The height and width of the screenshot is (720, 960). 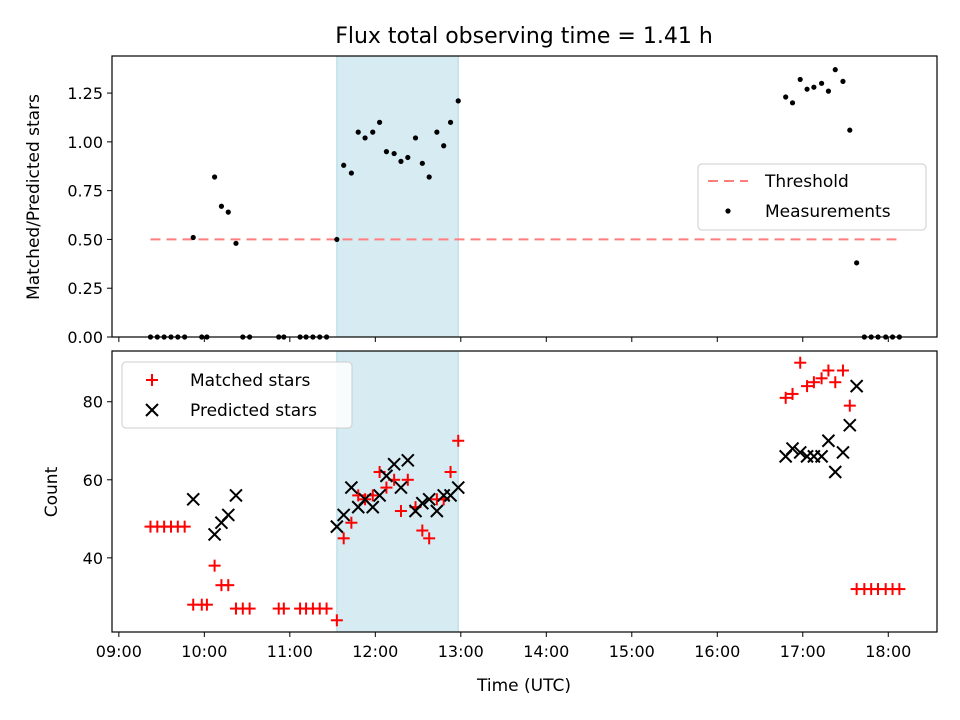 I want to click on bottom-y-tick-label: 60, so click(x=93, y=480).